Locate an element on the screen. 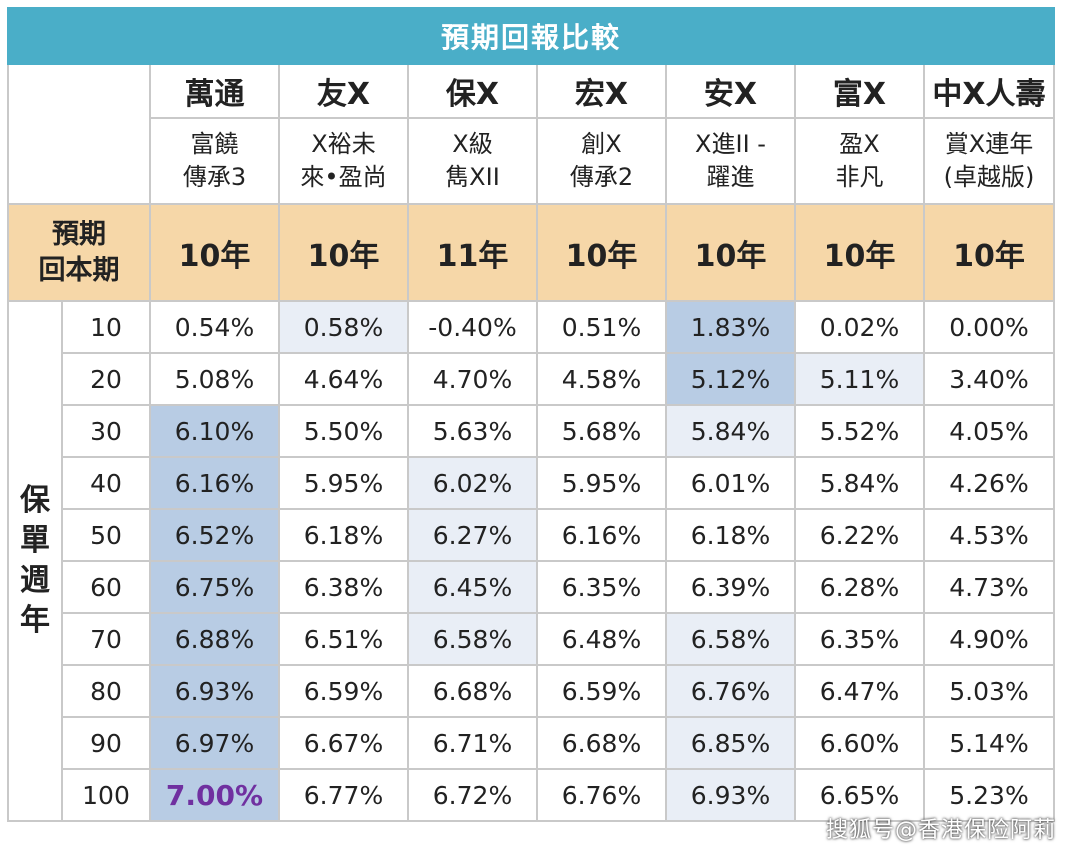 This screenshot has width=1080, height=856. return-value: 6.93% is located at coordinates (214, 691).